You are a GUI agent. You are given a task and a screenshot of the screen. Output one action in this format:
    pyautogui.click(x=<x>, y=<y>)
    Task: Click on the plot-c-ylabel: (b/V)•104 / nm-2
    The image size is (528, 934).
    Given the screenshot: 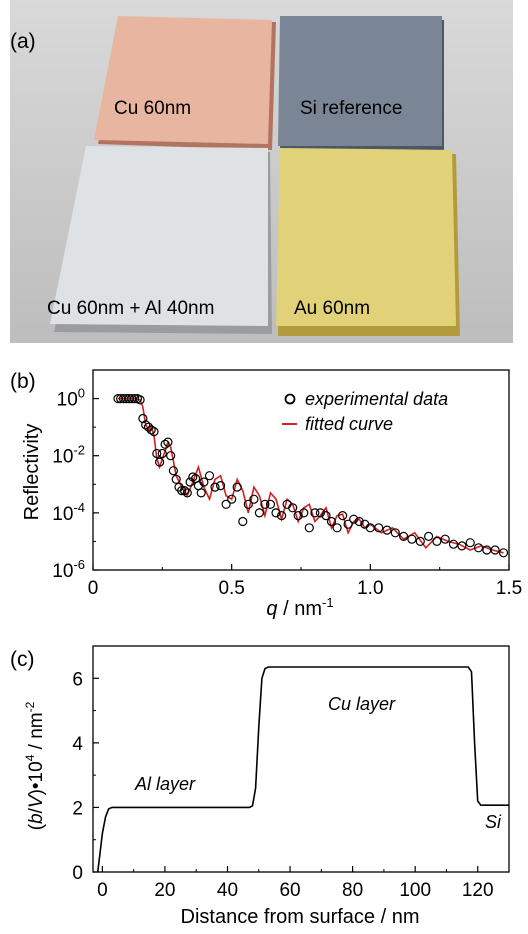 What is the action you would take?
    pyautogui.click(x=35, y=765)
    